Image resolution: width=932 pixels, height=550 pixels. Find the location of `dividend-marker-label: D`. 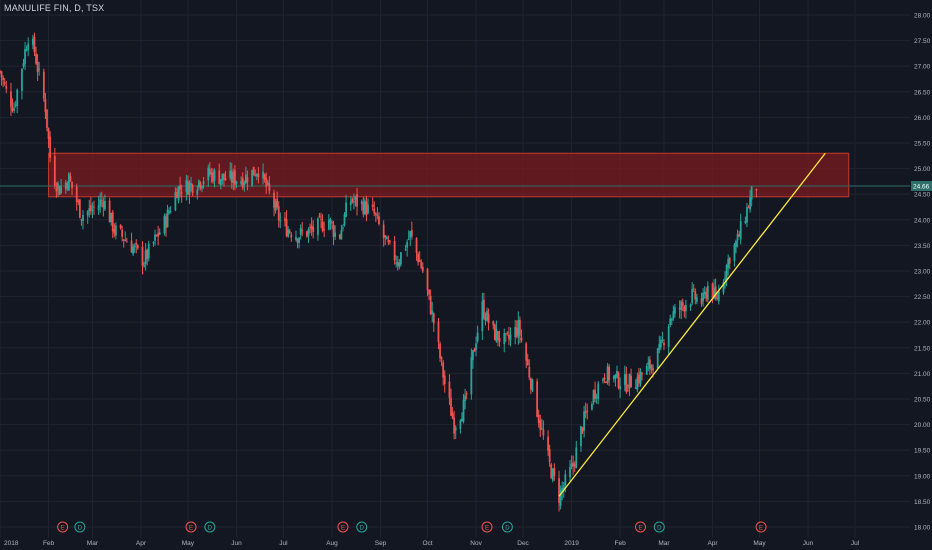

dividend-marker-label: D is located at coordinates (362, 529).